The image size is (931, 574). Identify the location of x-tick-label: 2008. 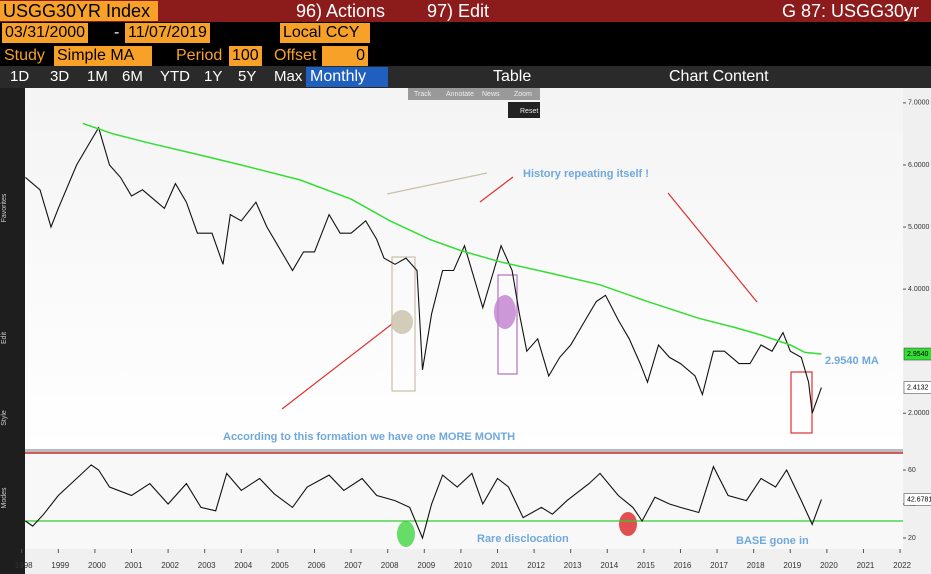
(390, 565).